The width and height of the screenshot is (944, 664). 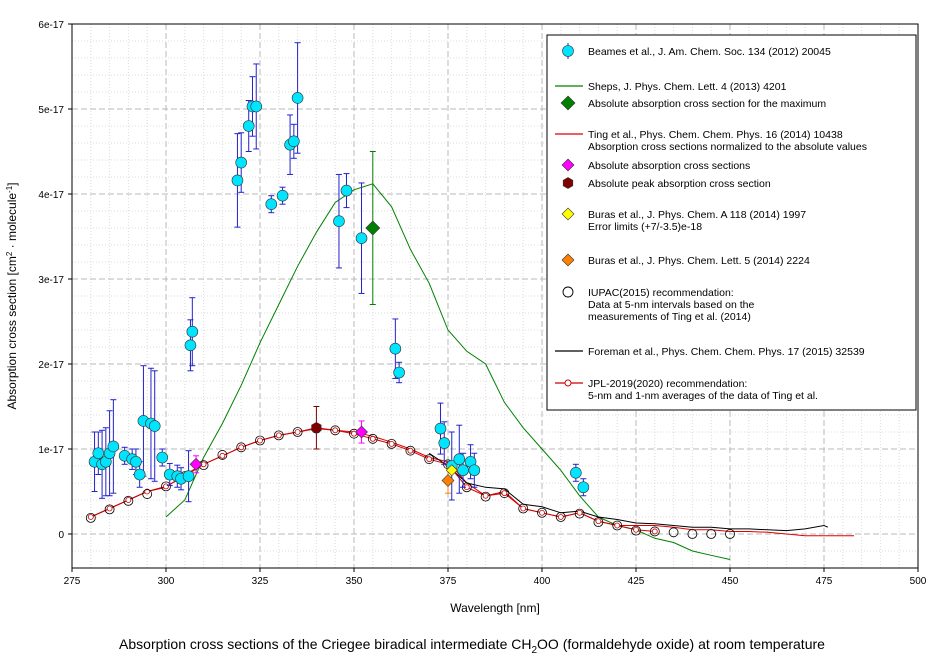 What do you see at coordinates (12, 222) in the screenshot?
I see `y-label-part: · molecule` at bounding box center [12, 222].